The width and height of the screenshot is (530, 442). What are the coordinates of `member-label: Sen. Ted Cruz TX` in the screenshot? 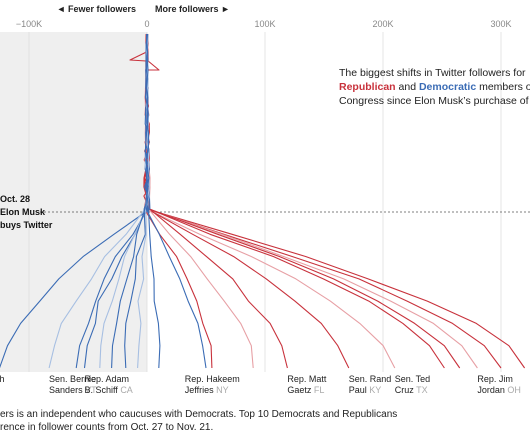 It's located at (412, 384).